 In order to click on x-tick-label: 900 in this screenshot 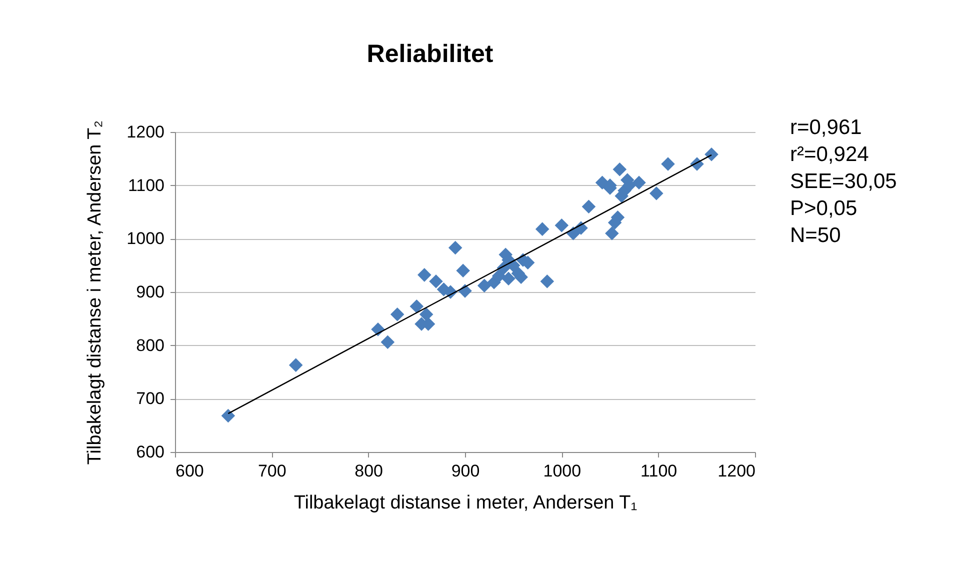, I will do `click(465, 471)`.